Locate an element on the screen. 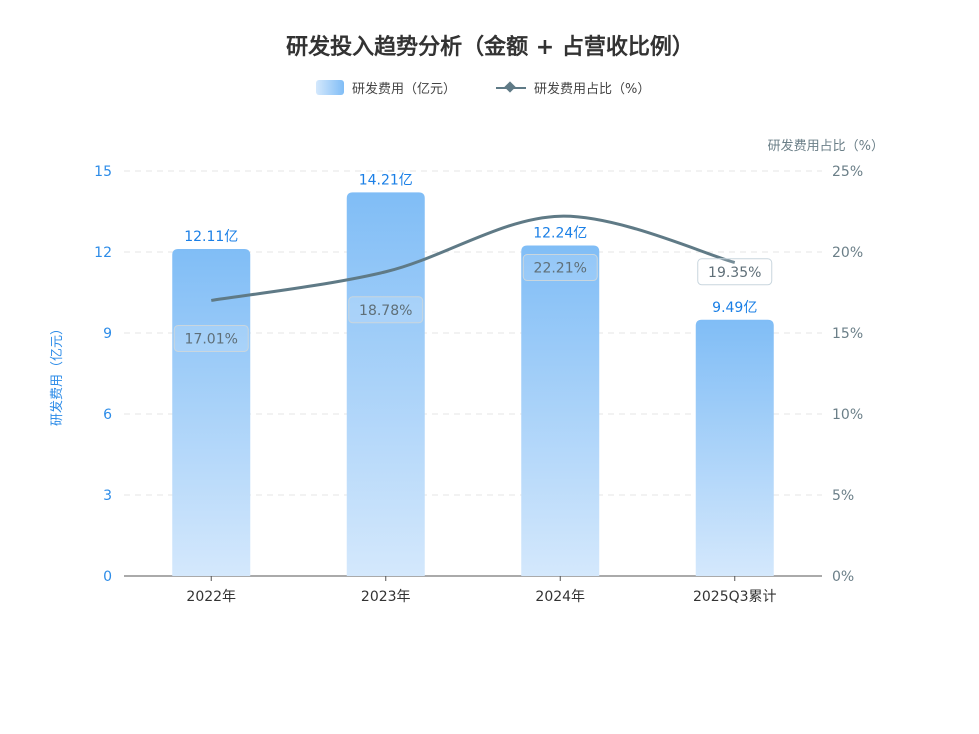 The image size is (979, 734). line-value-label: 17.01% is located at coordinates (211, 339).